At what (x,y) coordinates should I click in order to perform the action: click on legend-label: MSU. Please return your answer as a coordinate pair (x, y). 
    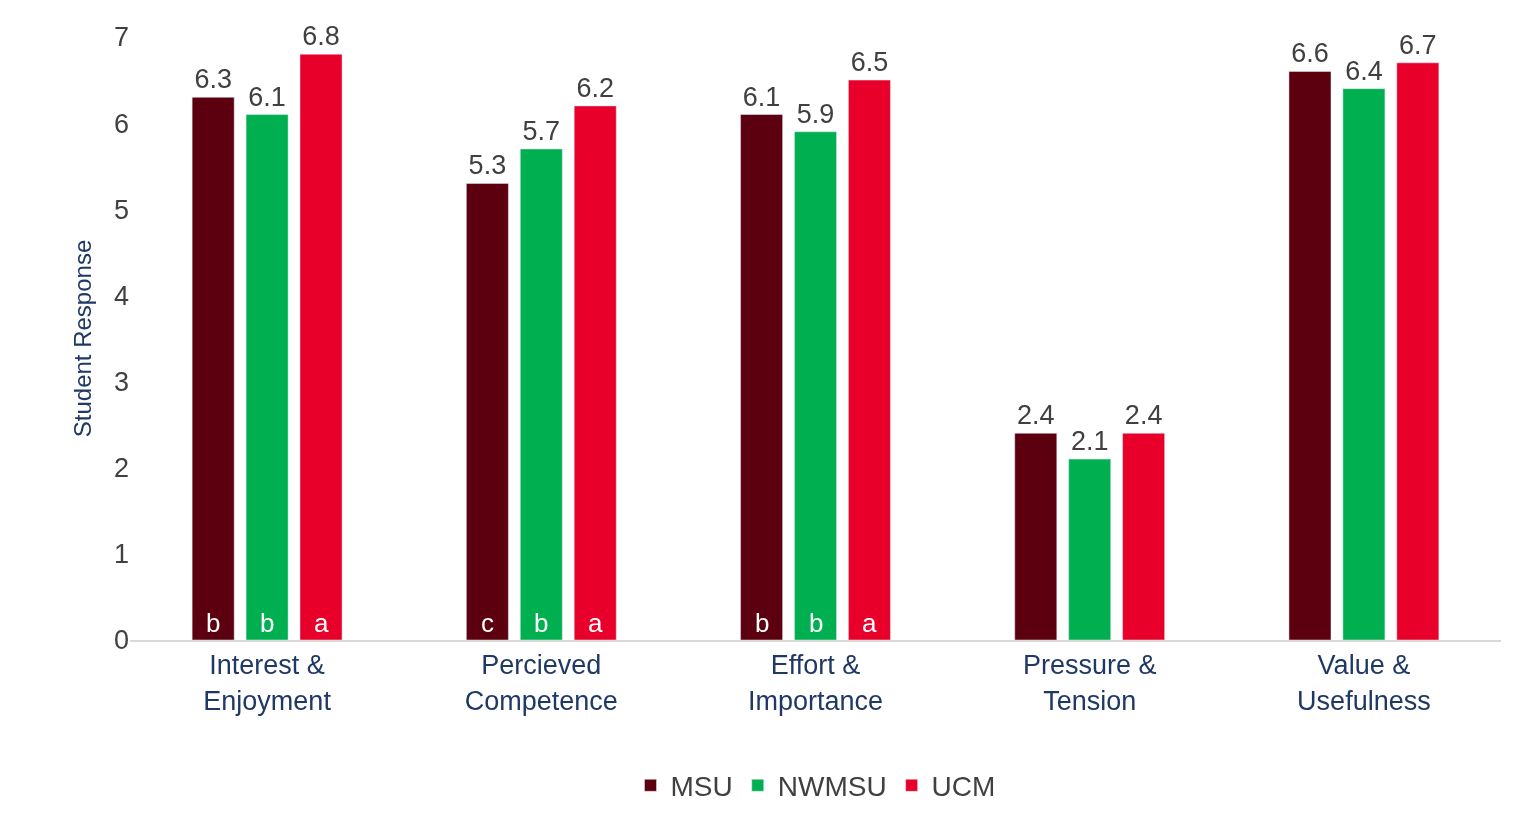
    Looking at the image, I should click on (701, 787).